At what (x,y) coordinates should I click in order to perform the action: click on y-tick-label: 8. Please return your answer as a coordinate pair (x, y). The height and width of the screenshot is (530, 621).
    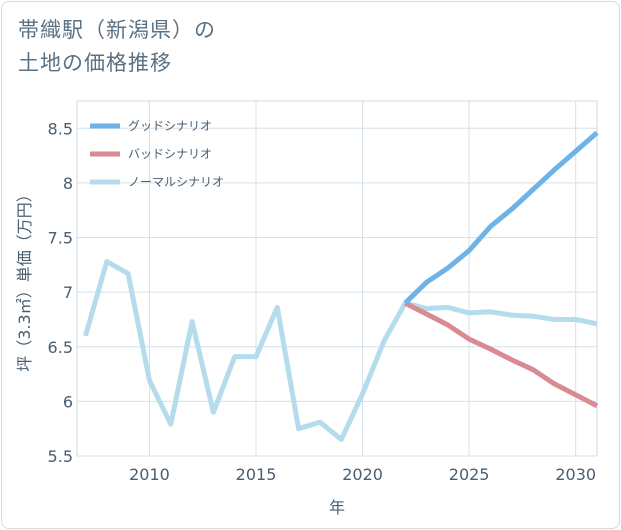
    Looking at the image, I should click on (68, 183).